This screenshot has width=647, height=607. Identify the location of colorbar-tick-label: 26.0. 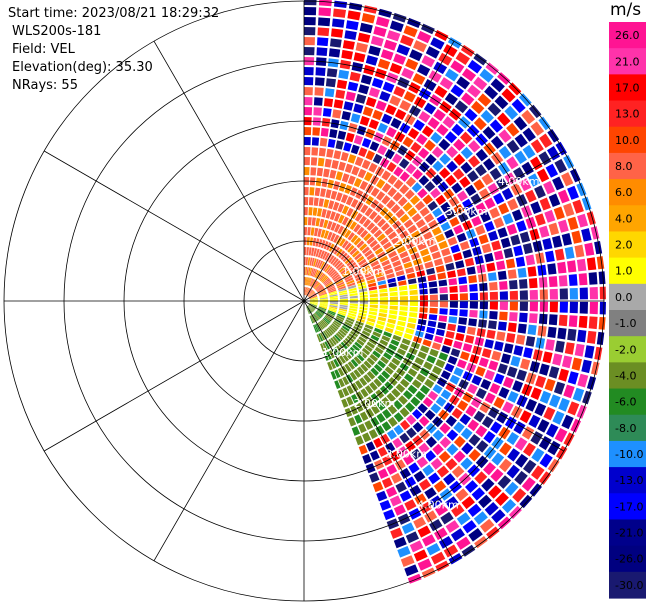
(627, 35).